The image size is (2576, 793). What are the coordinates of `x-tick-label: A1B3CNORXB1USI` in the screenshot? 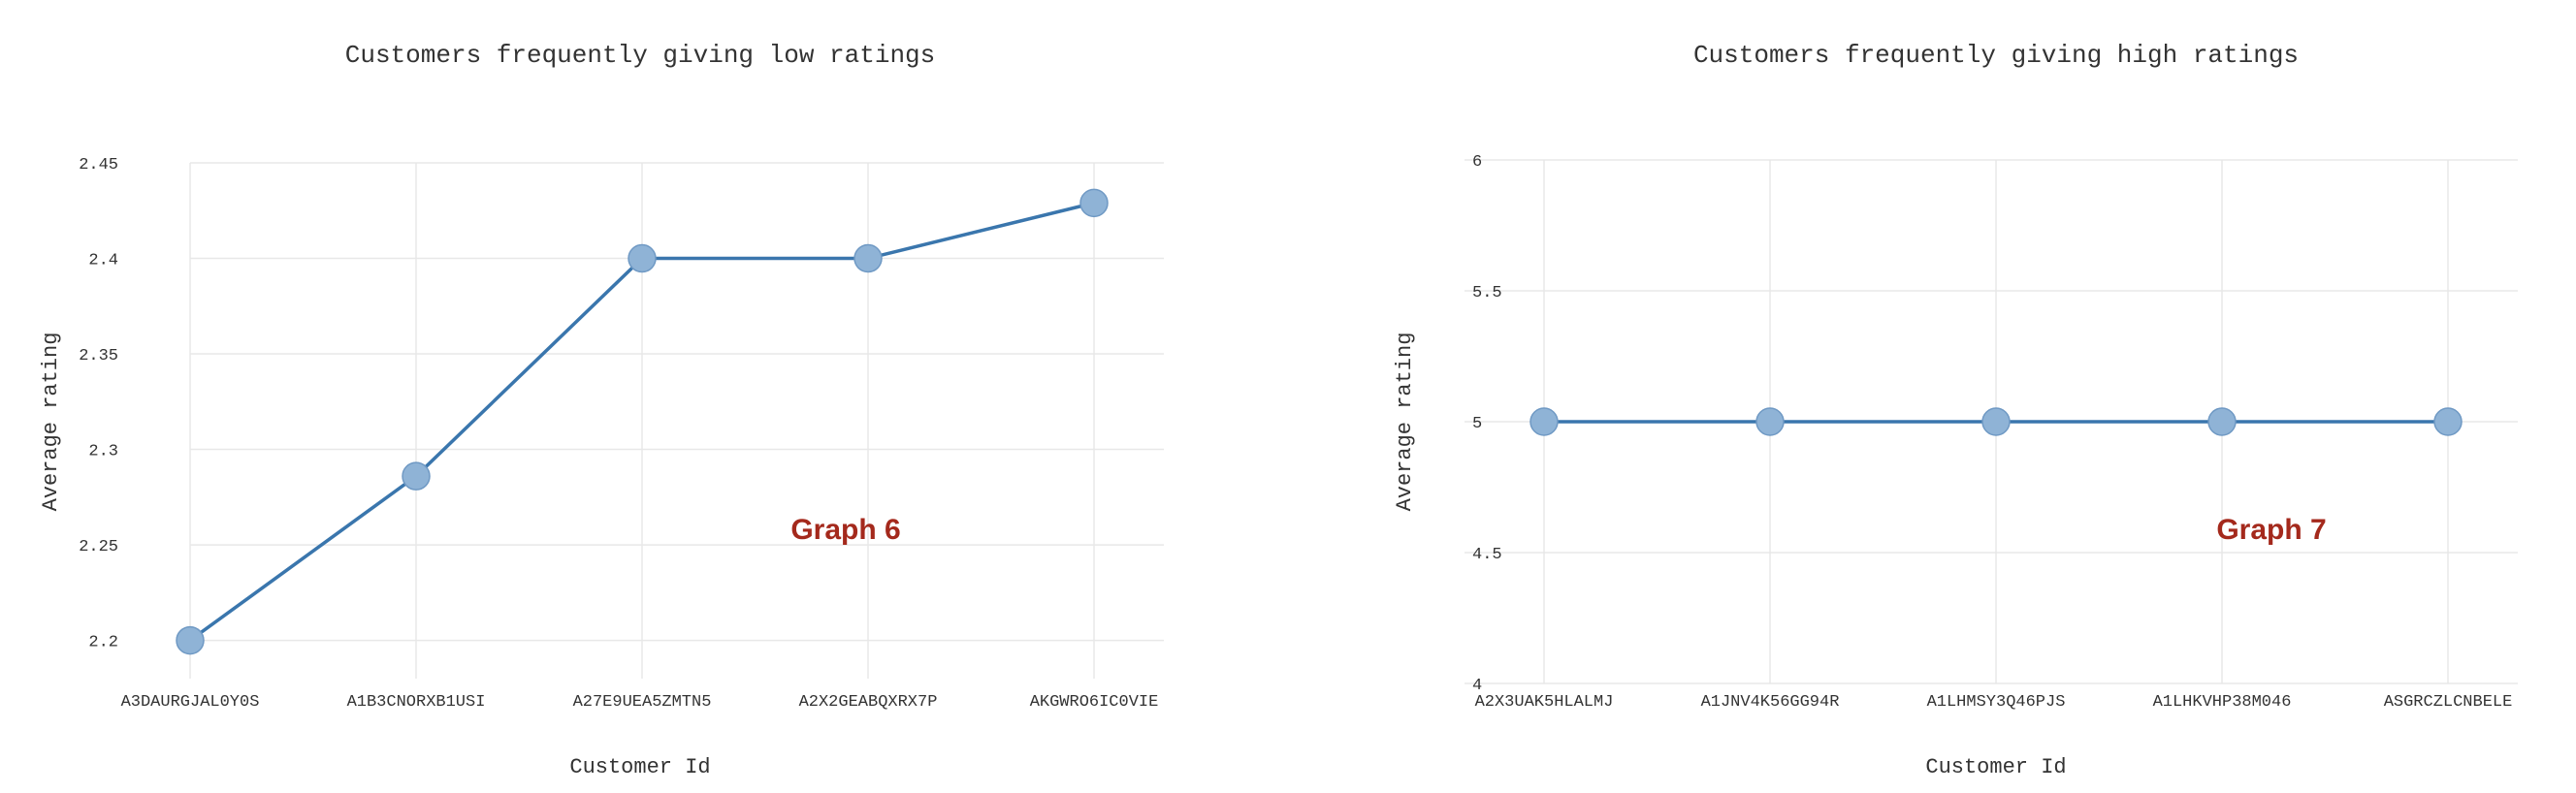 It's located at (416, 703).